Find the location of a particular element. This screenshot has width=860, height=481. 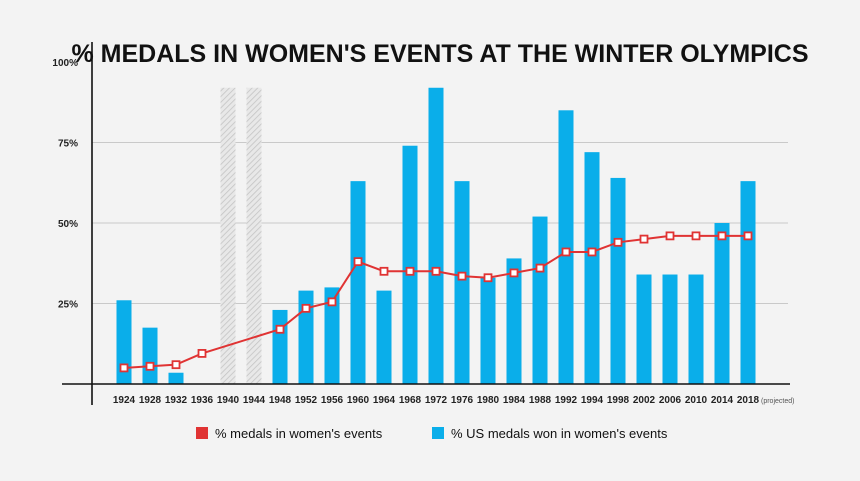

y-tick-label: 50% is located at coordinates (68, 224).